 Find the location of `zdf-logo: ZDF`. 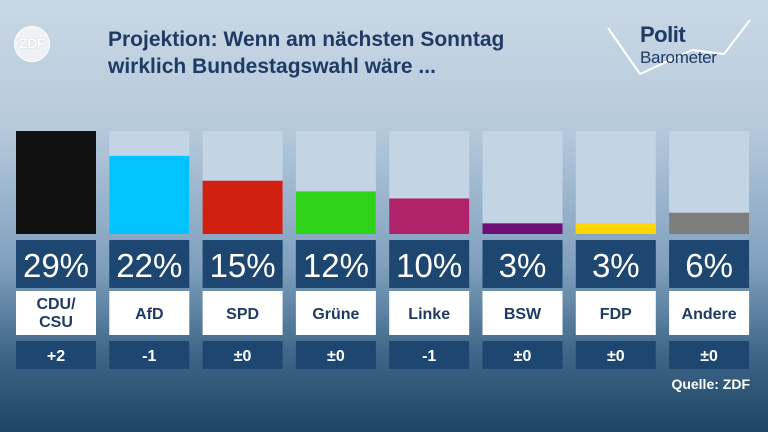

zdf-logo: ZDF is located at coordinates (32, 44).